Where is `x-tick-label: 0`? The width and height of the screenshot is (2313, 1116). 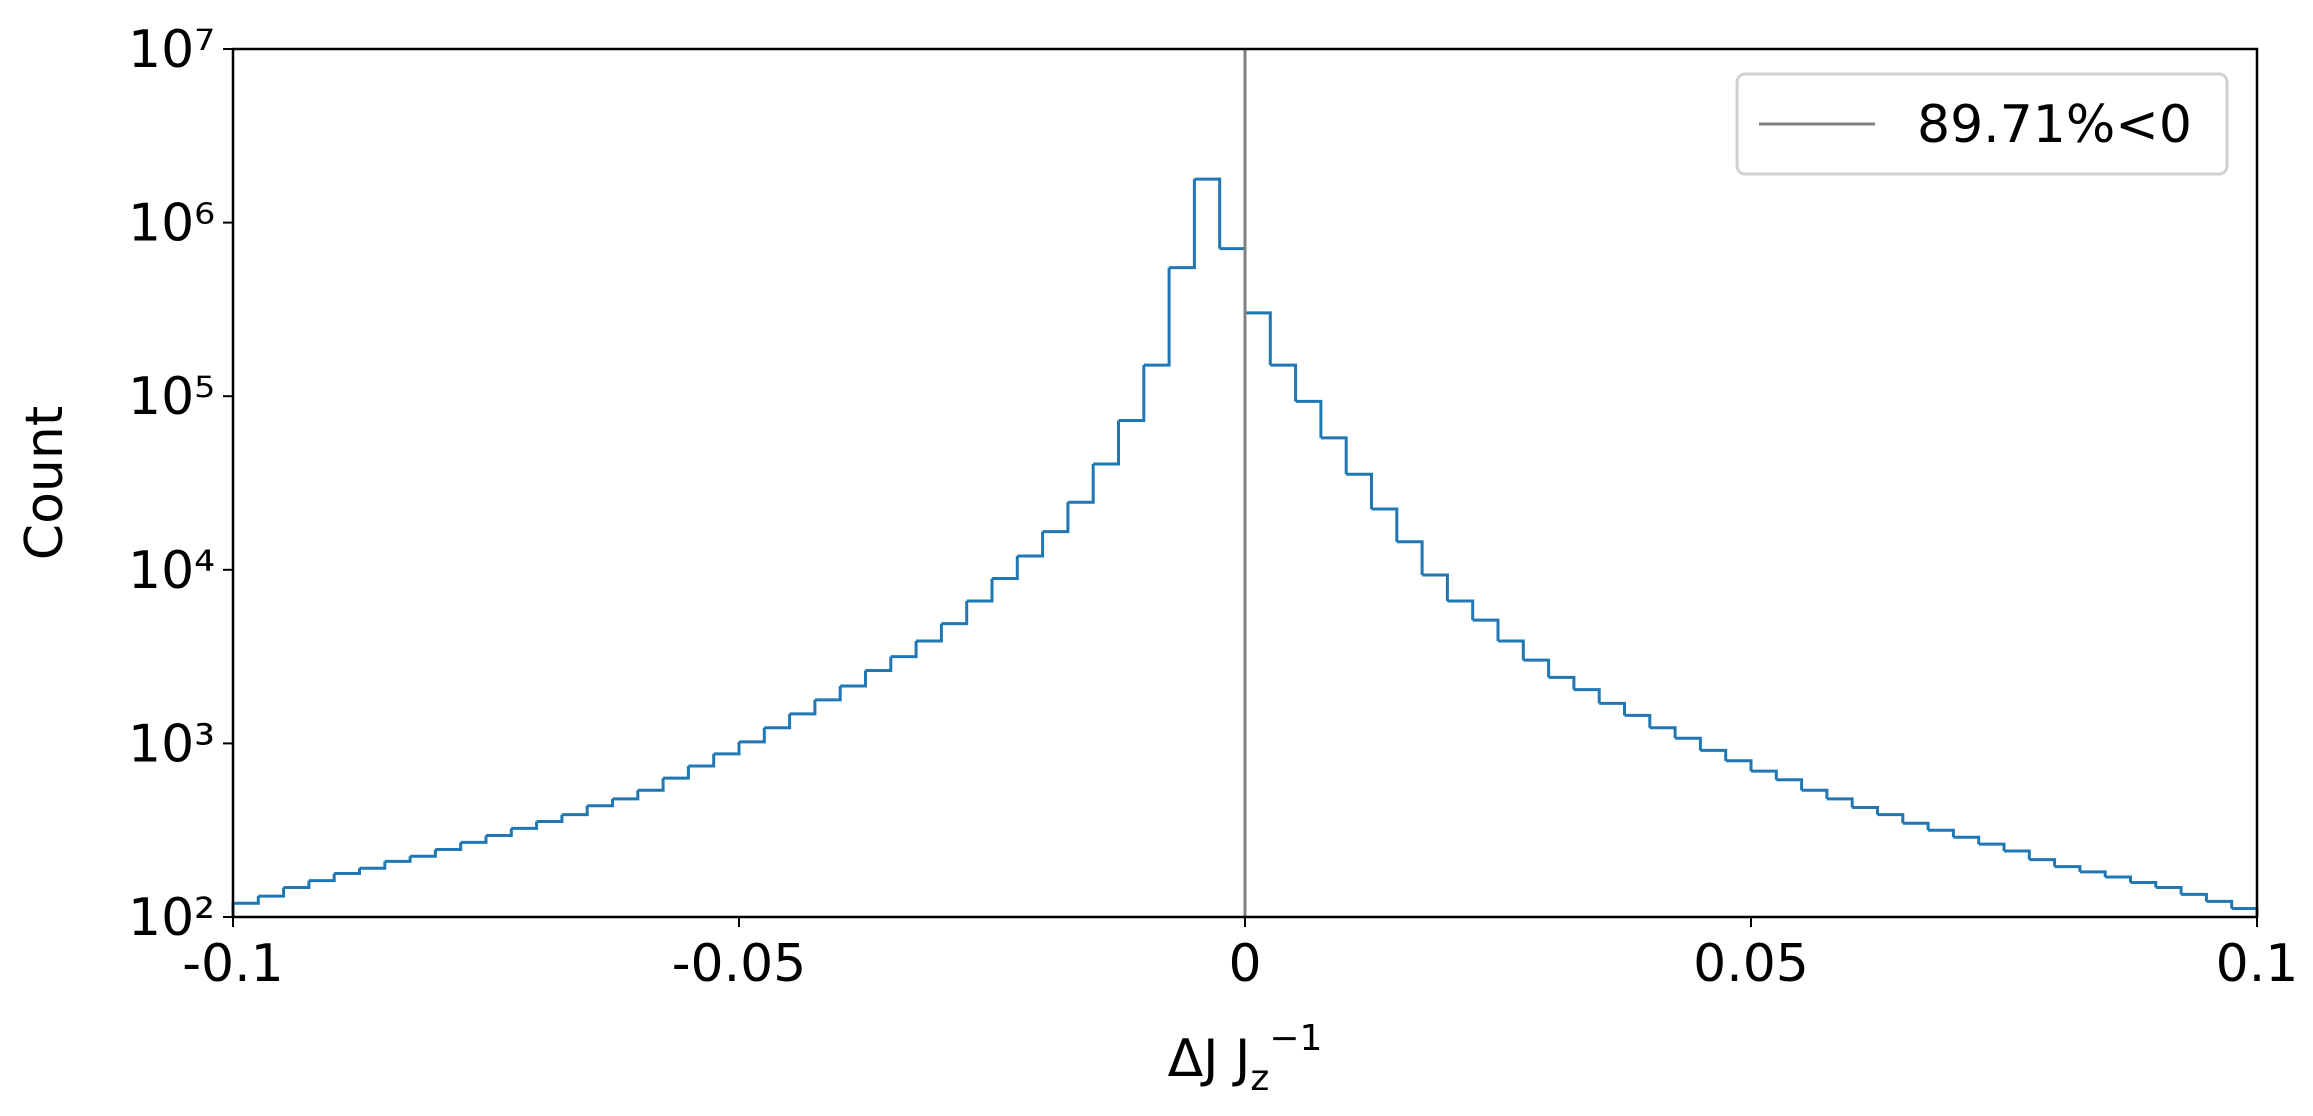 x-tick-label: 0 is located at coordinates (1244, 964).